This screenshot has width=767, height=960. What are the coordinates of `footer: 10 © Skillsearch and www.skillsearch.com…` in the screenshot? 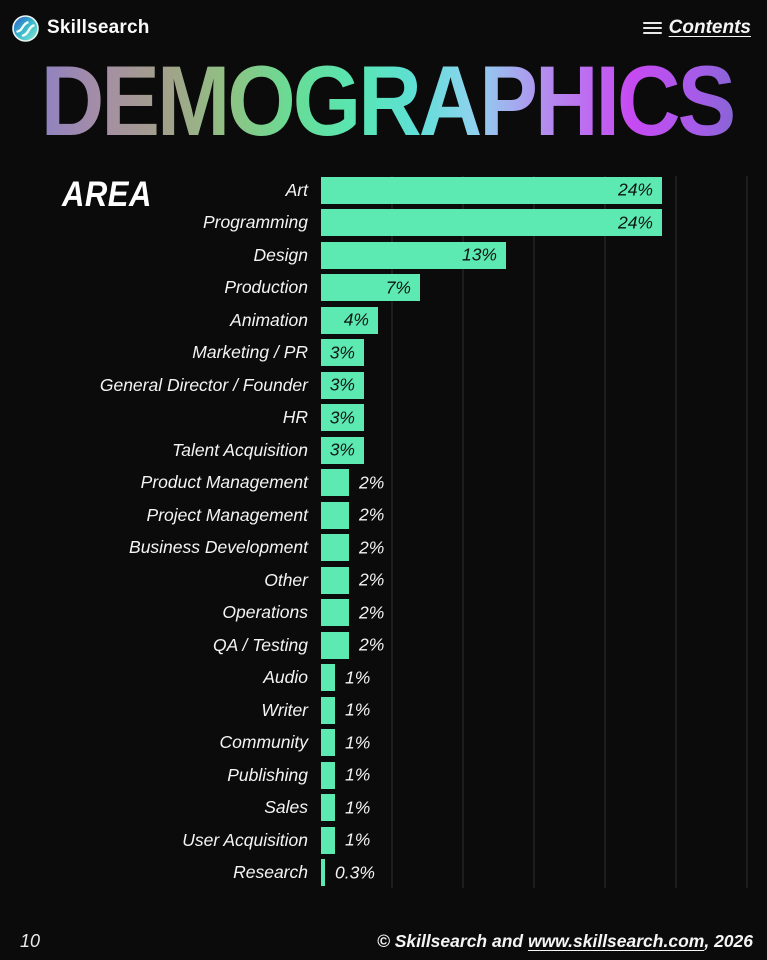 It's located at (383, 941).